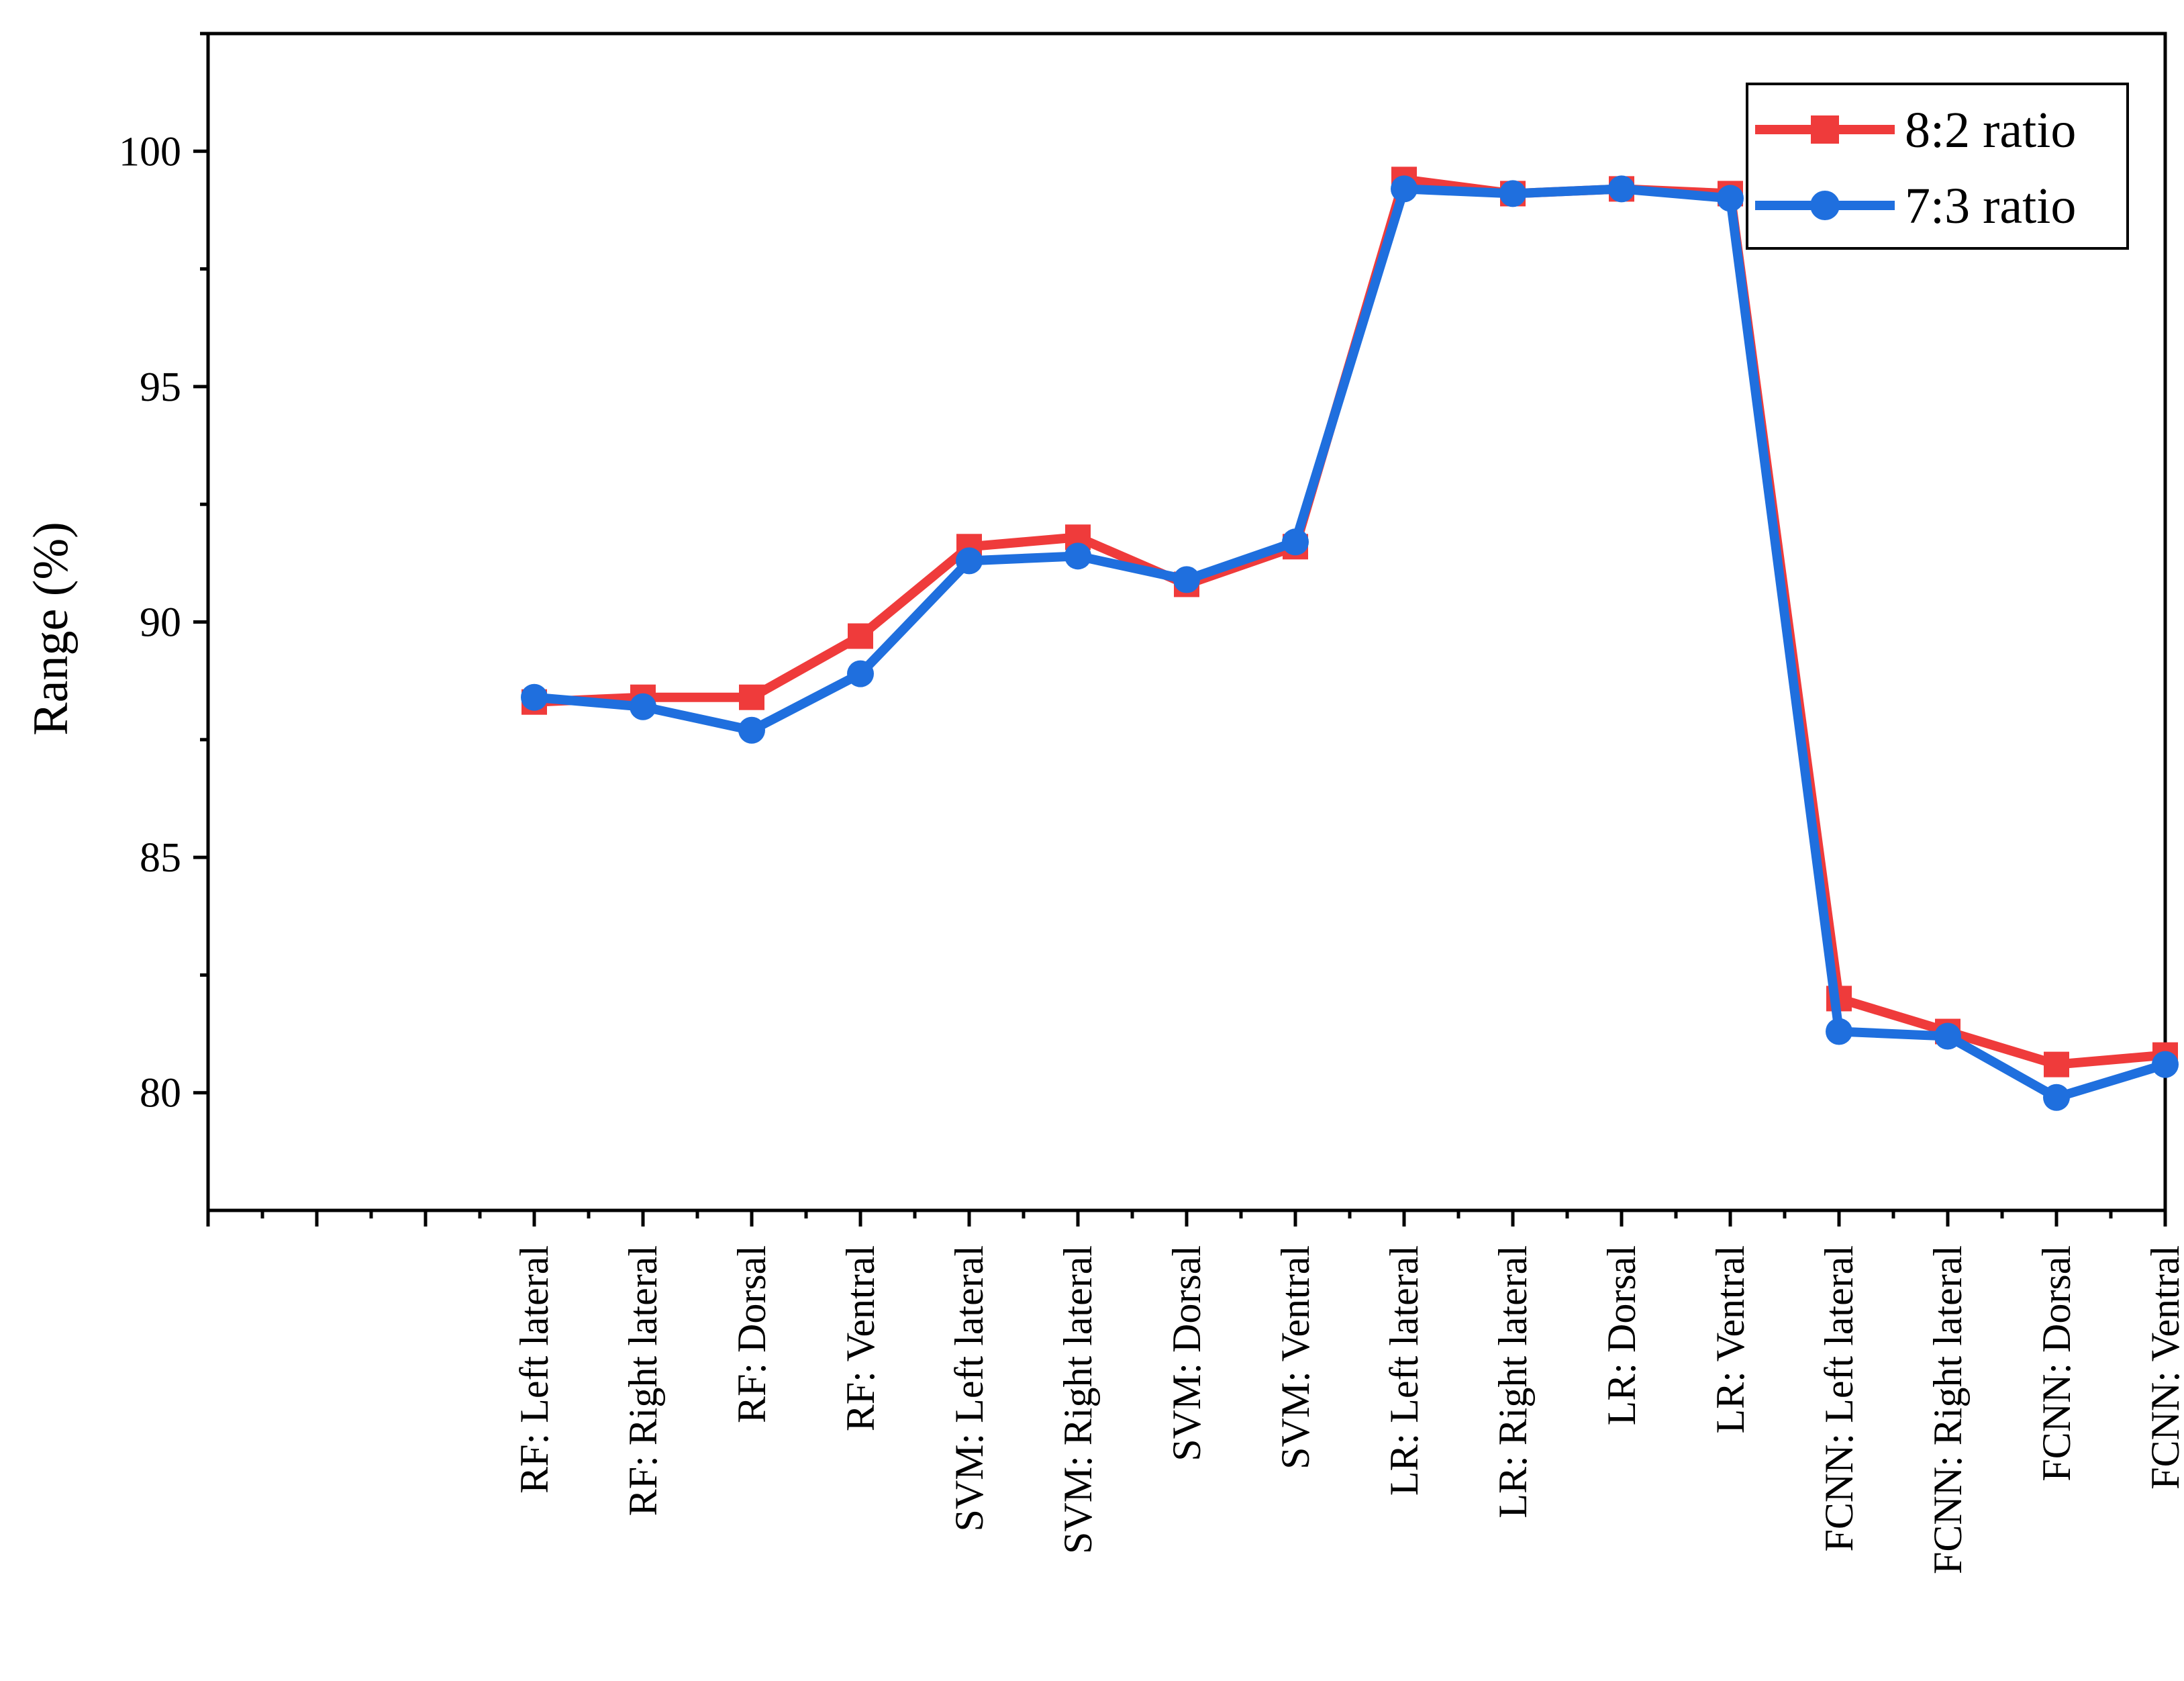 This screenshot has height=1681, width=2184. What do you see at coordinates (1991, 130) in the screenshot?
I see `legend-label: 8:2 ratio` at bounding box center [1991, 130].